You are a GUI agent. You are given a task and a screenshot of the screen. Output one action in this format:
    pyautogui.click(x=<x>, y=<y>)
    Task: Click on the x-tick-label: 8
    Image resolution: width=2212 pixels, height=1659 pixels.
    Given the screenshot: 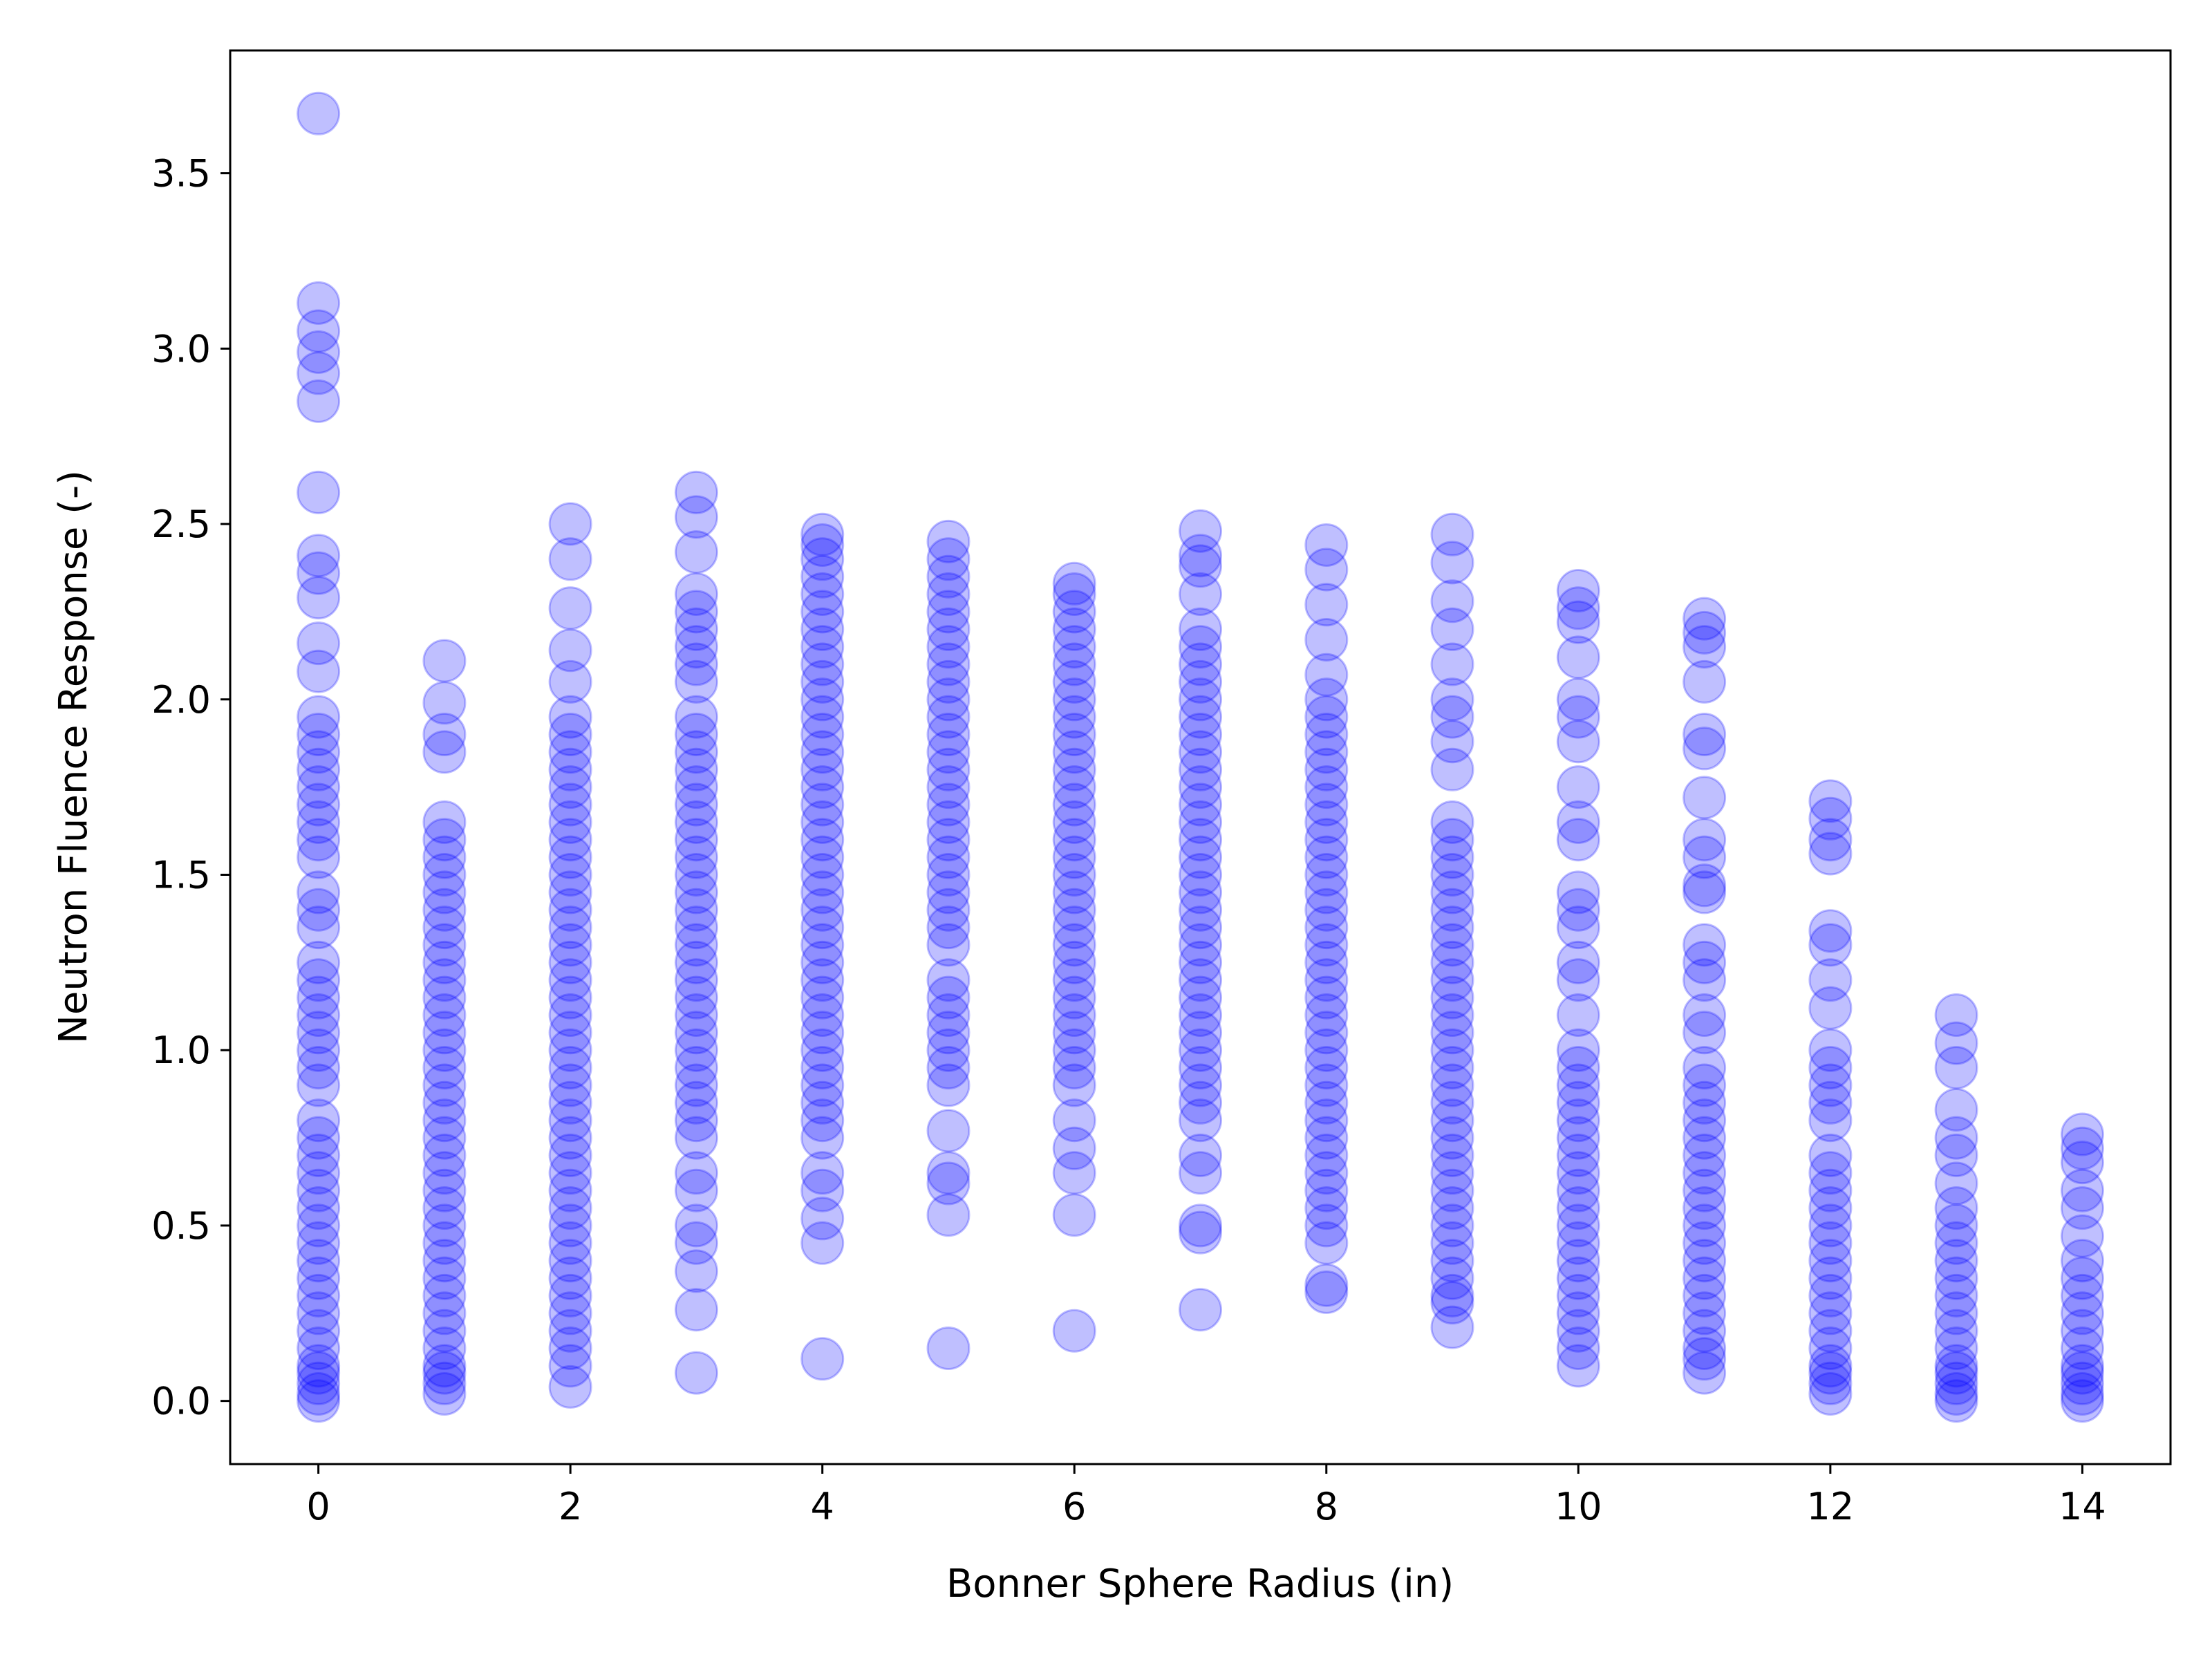 What is the action you would take?
    pyautogui.click(x=1326, y=1507)
    